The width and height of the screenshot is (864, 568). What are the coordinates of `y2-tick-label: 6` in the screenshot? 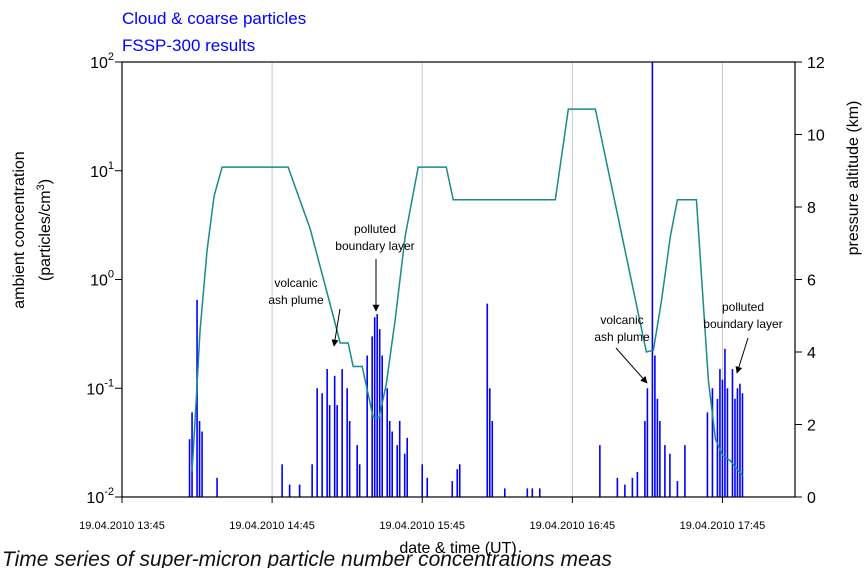 It's located at (811, 281).